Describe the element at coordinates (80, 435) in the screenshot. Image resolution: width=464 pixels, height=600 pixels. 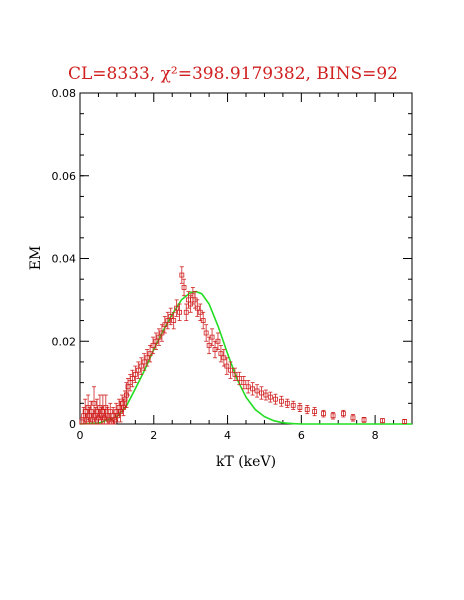
I see `x-tick-label: 0` at that location.